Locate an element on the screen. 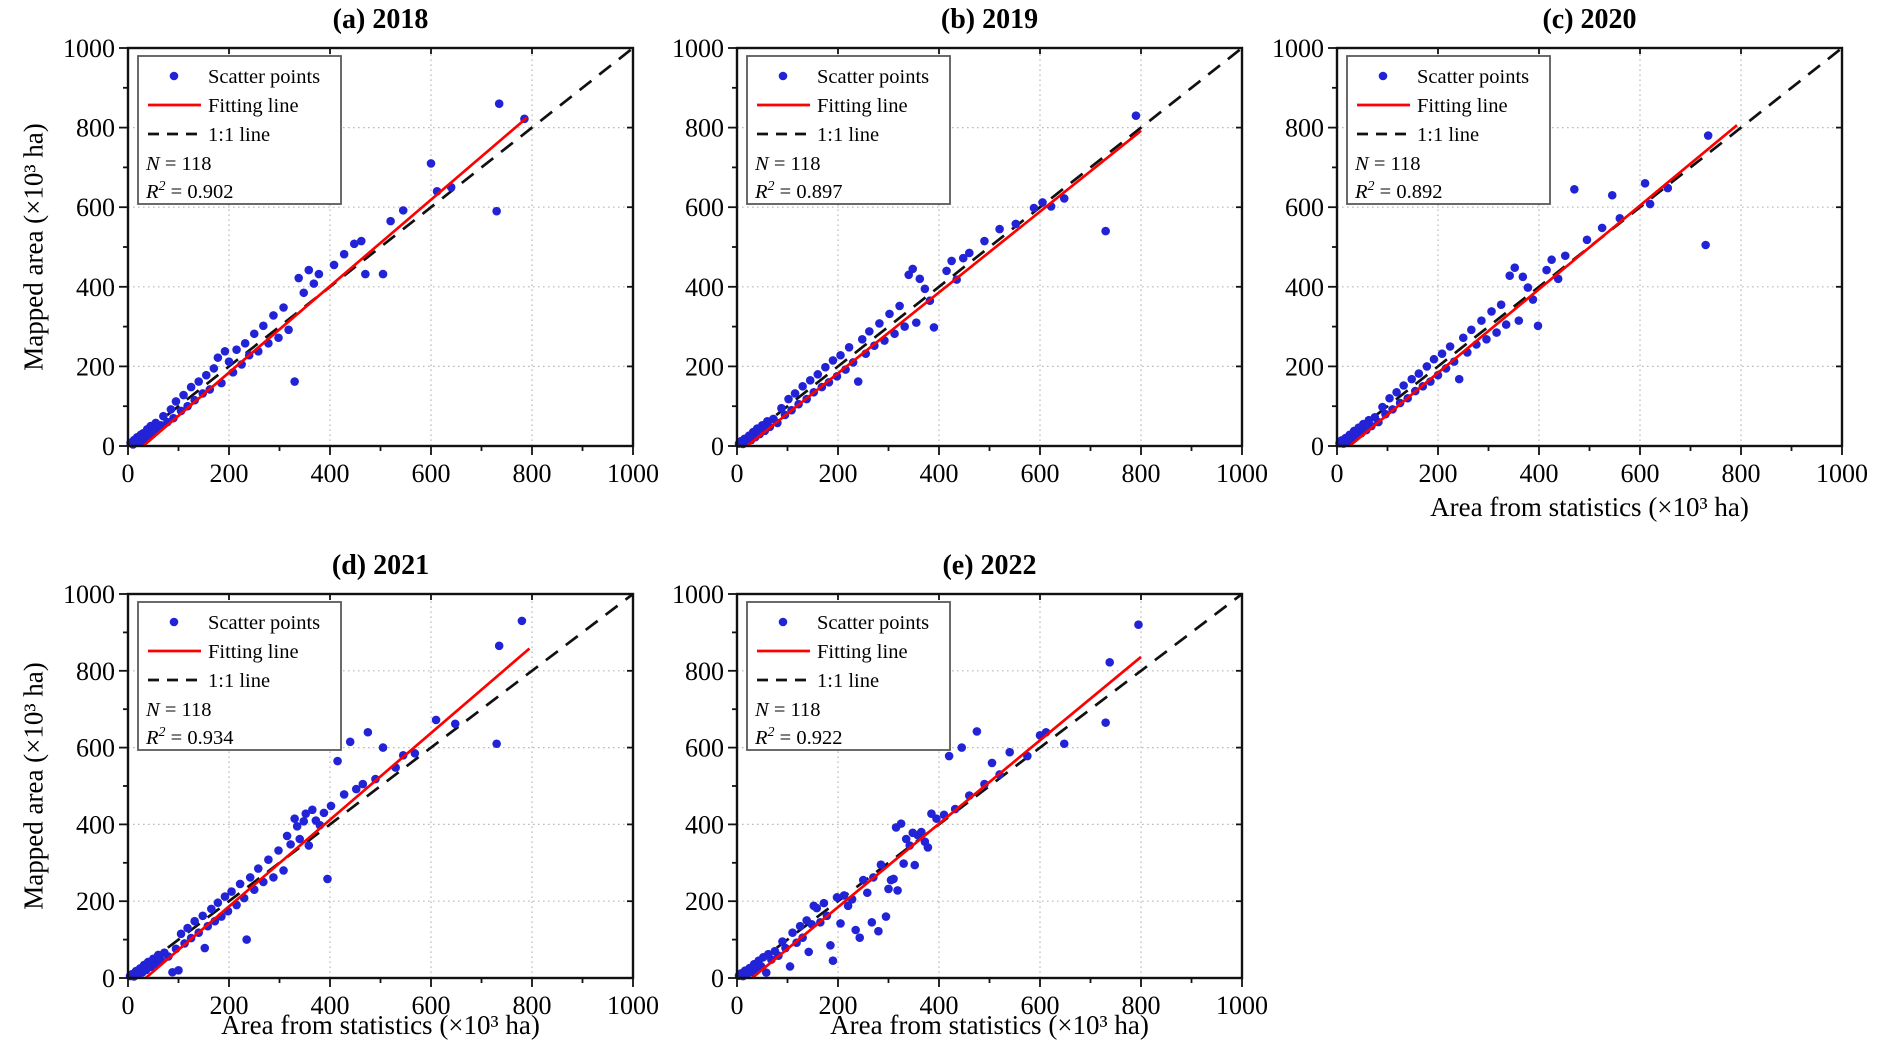 This screenshot has height=1044, width=1892. y-tick-label: 0 is located at coordinates (1317, 446).